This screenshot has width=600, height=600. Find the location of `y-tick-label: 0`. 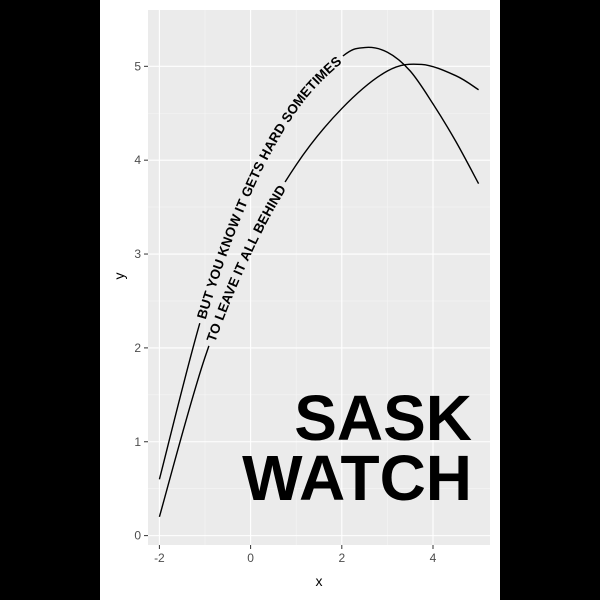

y-tick-label: 0 is located at coordinates (137, 536).